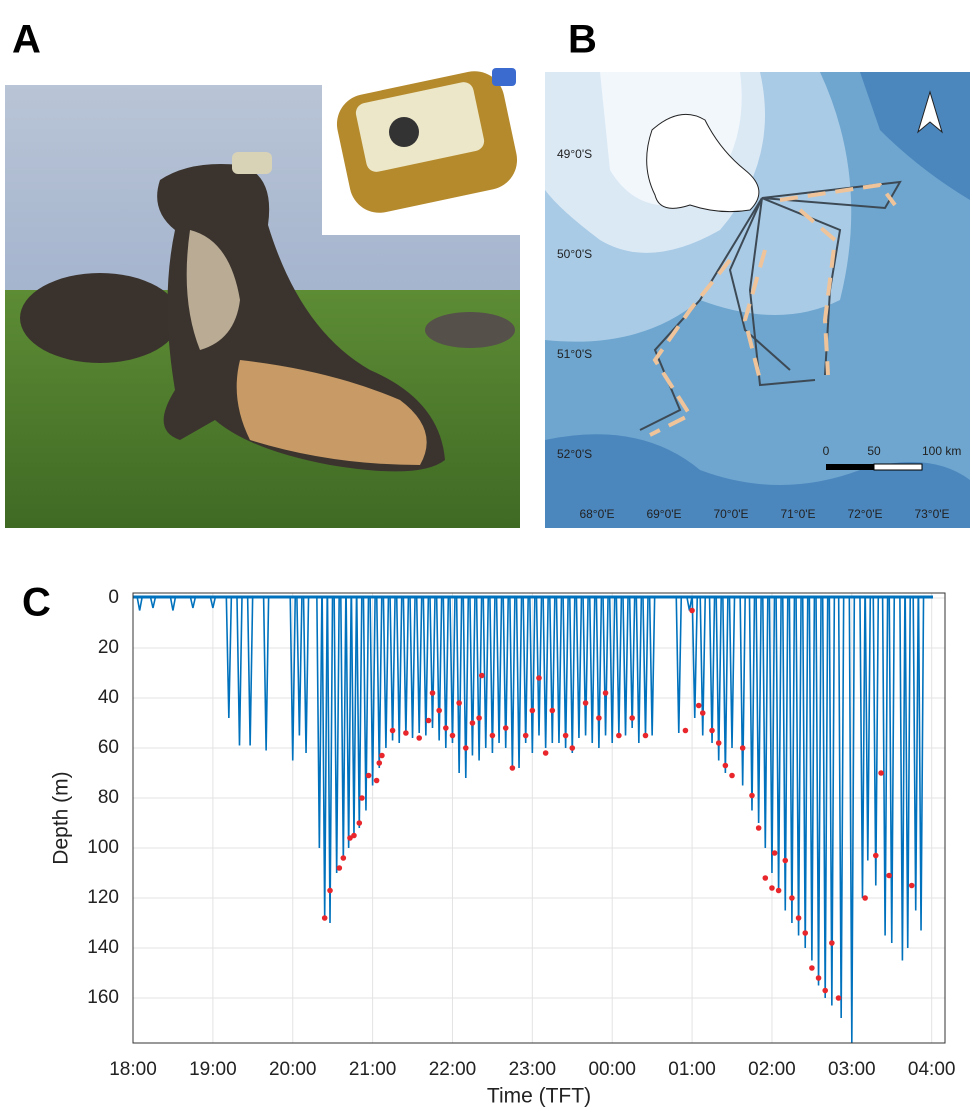 This screenshot has width=972, height=1118. What do you see at coordinates (539, 1096) in the screenshot?
I see `x-axis-label: Time (TFT)` at bounding box center [539, 1096].